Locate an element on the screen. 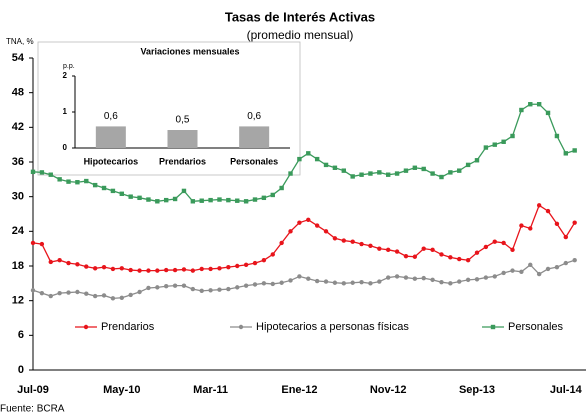 This screenshot has height=416, width=586. inset-y-tick-label: 2 is located at coordinates (65, 75).